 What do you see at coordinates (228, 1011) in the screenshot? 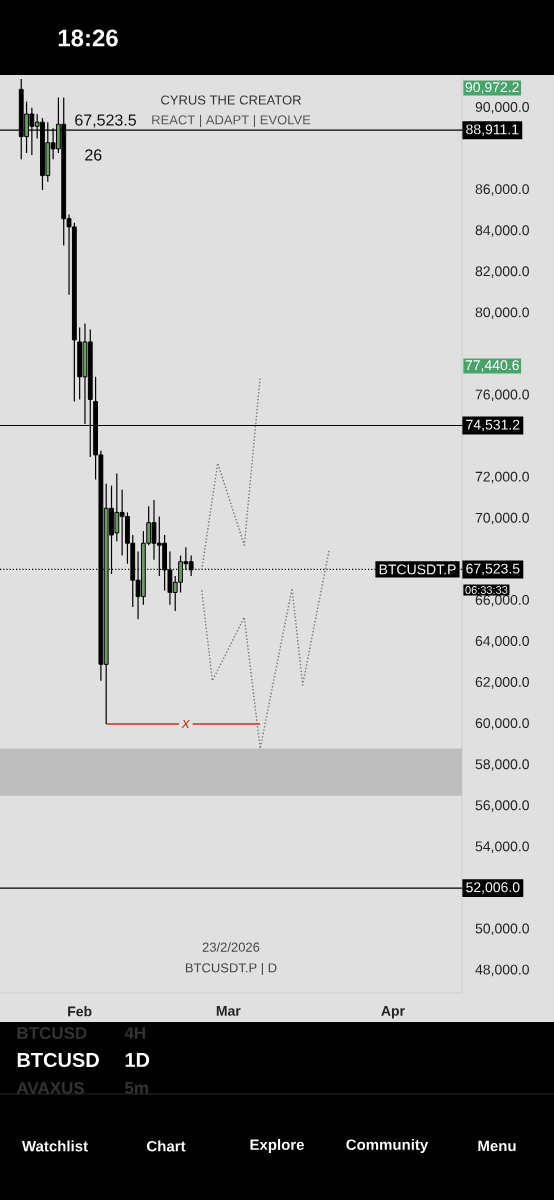
I see `x-tick-label: Mar` at bounding box center [228, 1011].